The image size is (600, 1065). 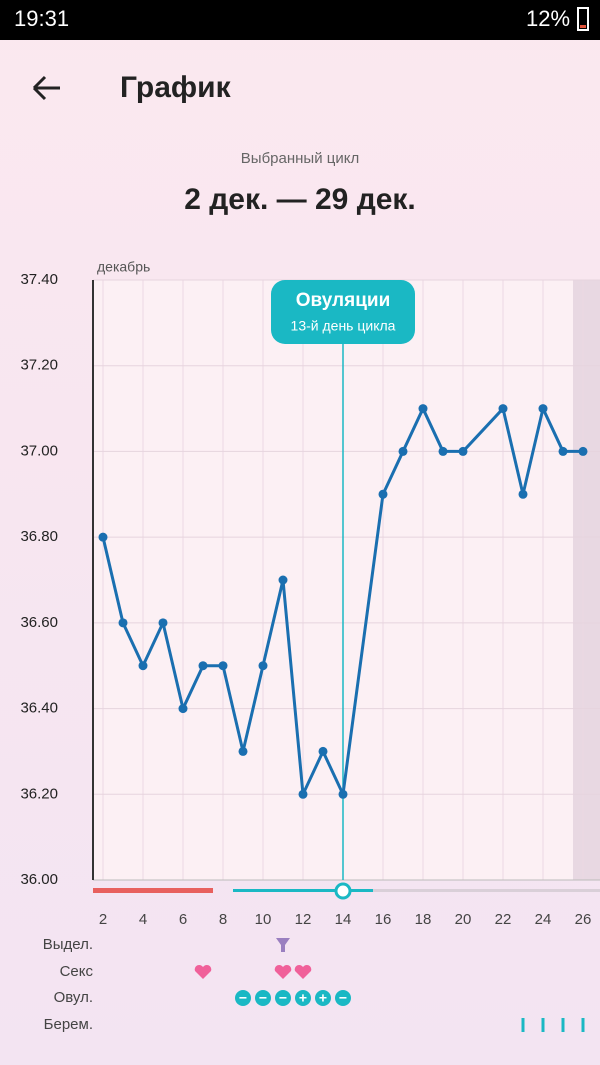 I want to click on x-tick-label: 24, so click(x=543, y=919).